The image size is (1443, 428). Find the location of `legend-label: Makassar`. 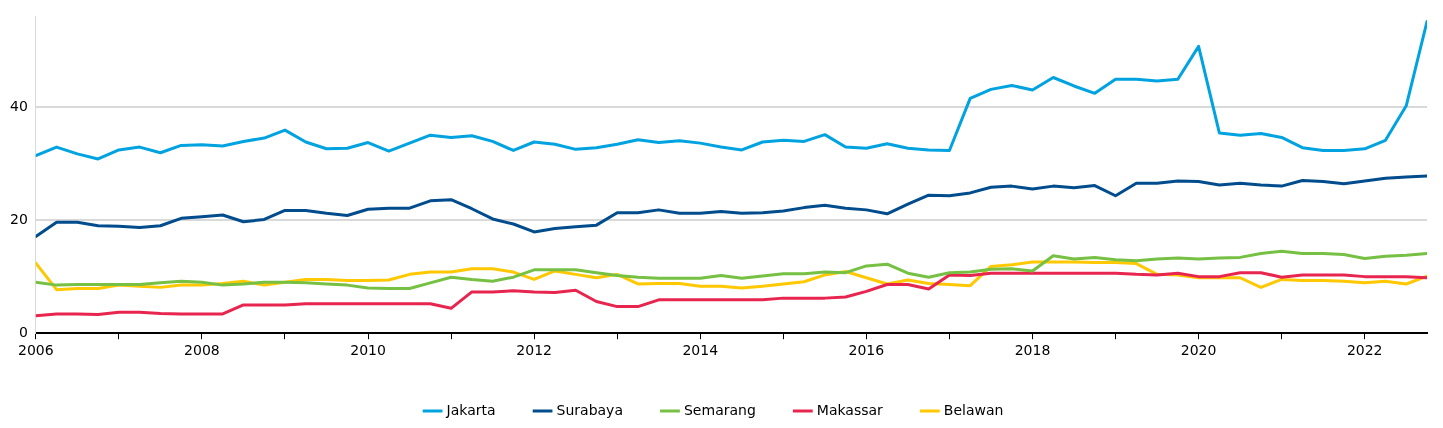

legend-label: Makassar is located at coordinates (850, 409).